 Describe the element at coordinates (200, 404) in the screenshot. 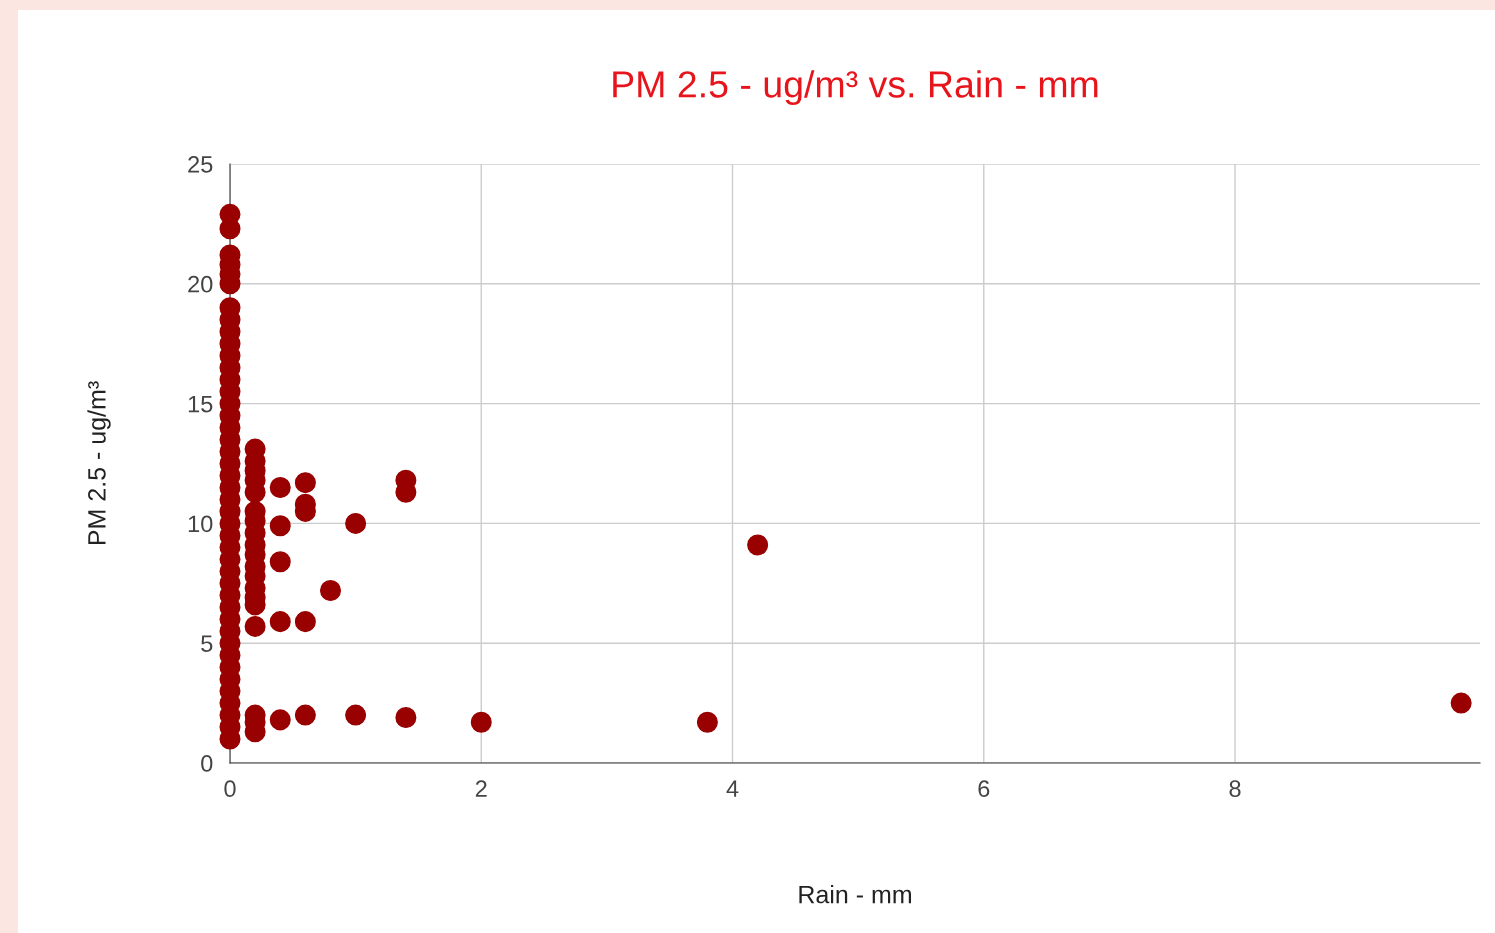

I see `y-tick-label: 15` at that location.